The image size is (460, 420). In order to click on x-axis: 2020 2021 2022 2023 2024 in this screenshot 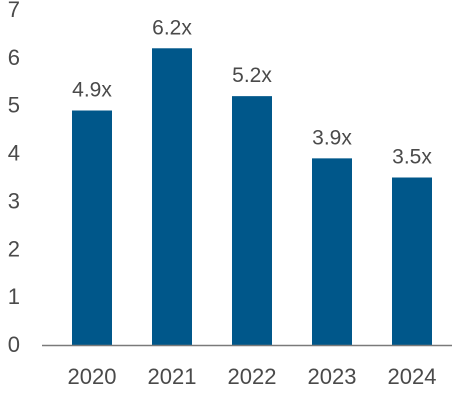, I will do `click(247, 366)`.